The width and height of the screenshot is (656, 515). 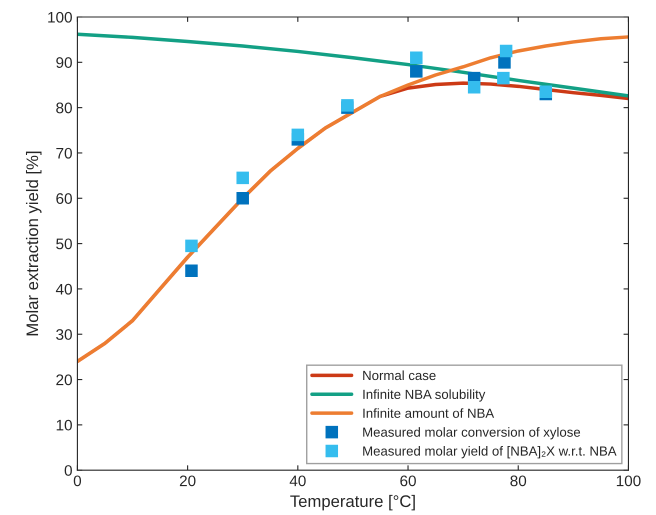 What do you see at coordinates (64, 289) in the screenshot?
I see `y-tick-label: 40` at bounding box center [64, 289].